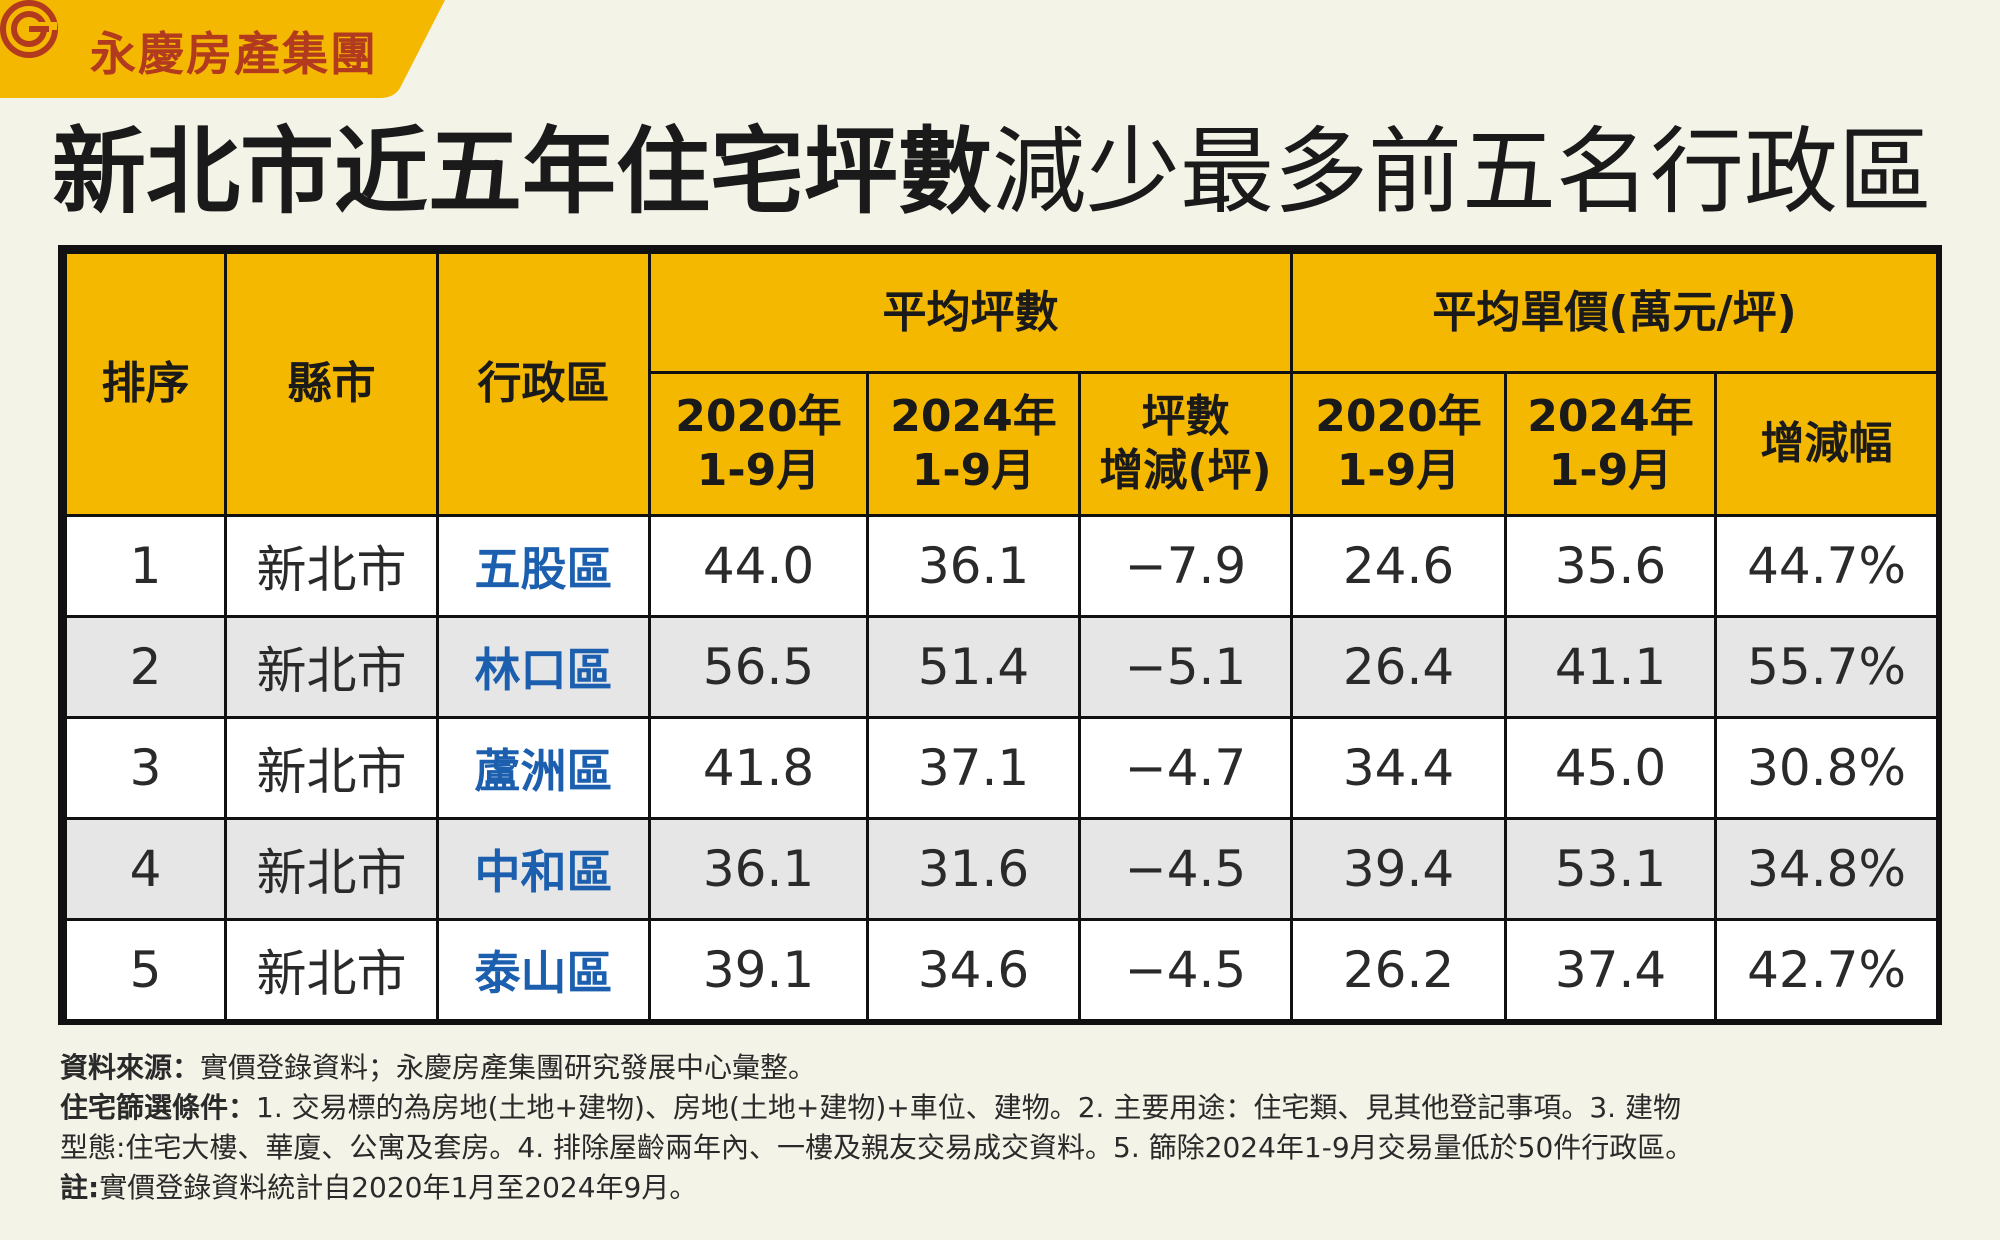  Describe the element at coordinates (970, 312) in the screenshot. I see `header-group-area: 平均坪數` at that location.